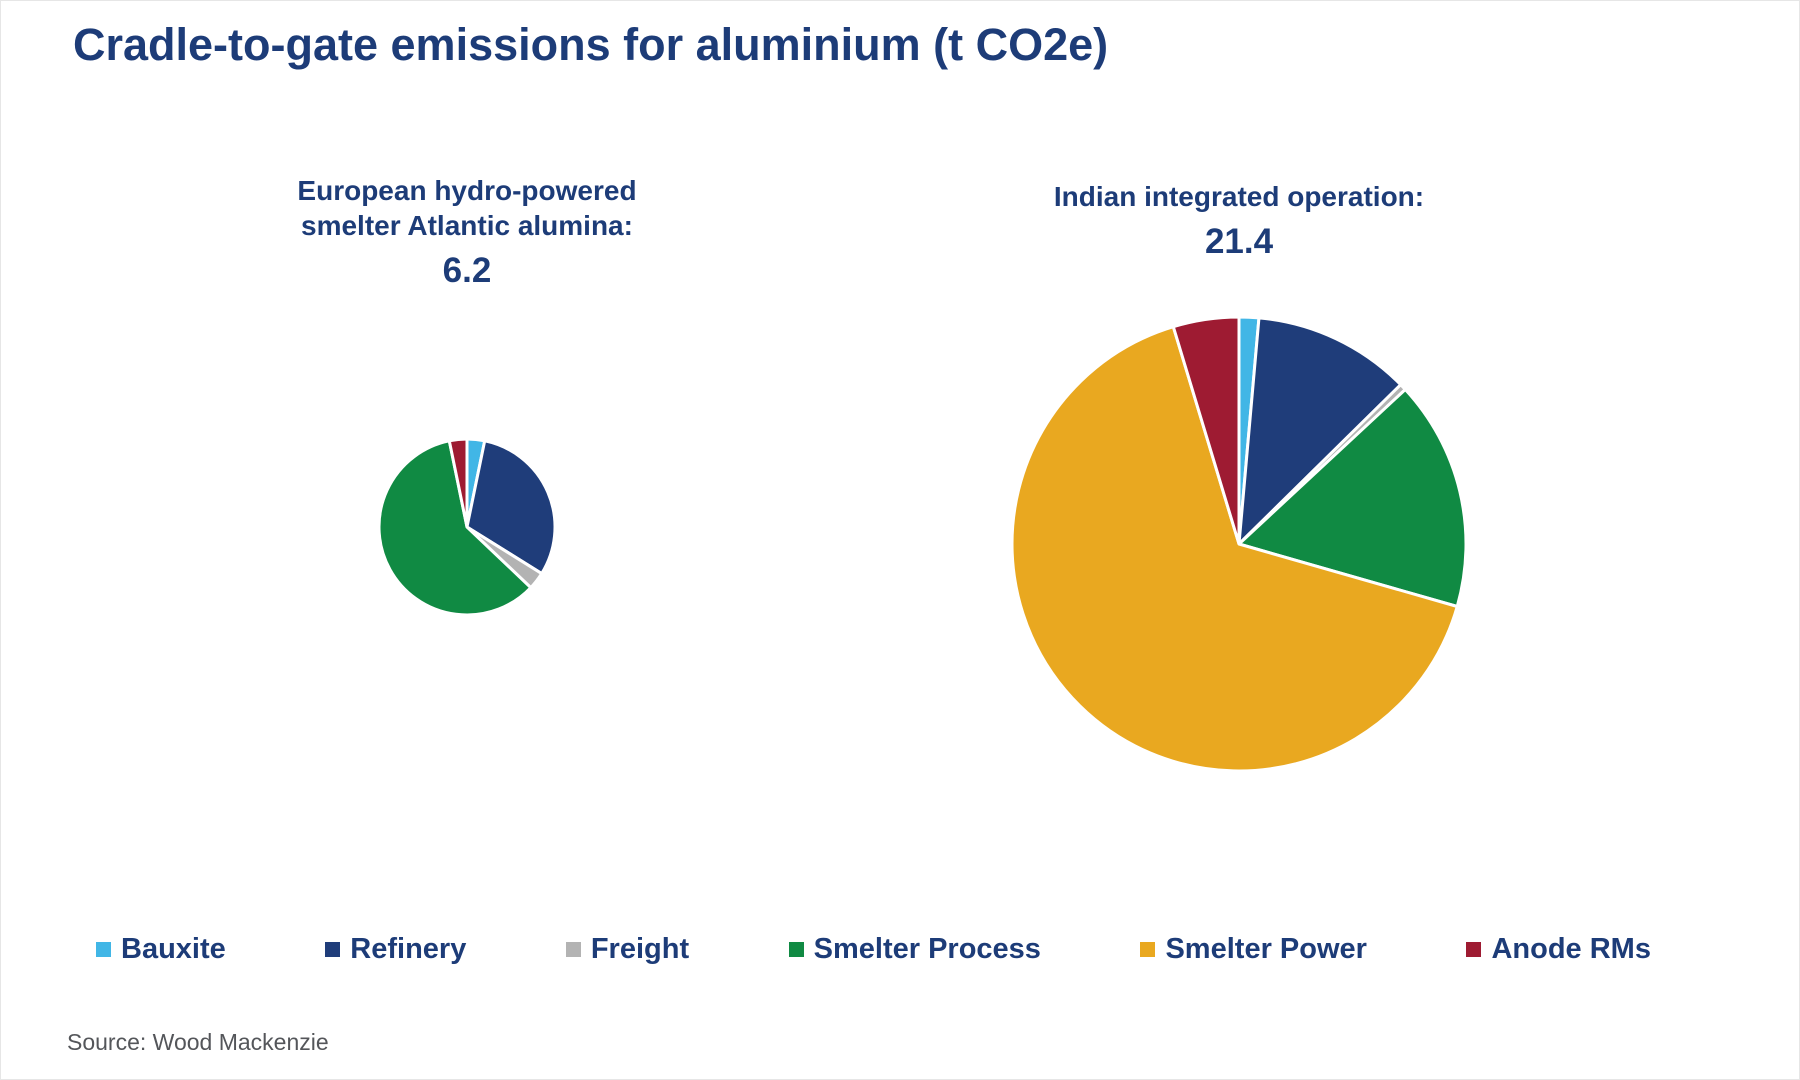 This screenshot has height=1080, width=1800. I want to click on right-pie-label: Indian integrated operation:, so click(1239, 196).